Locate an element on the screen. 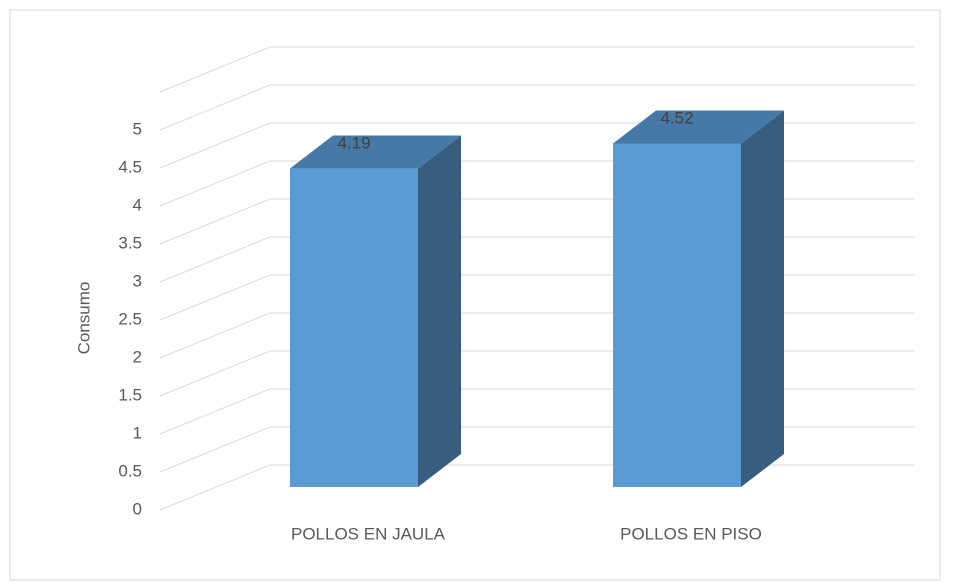 This screenshot has height=583, width=955. y-tick-label: 2 is located at coordinates (137, 356).